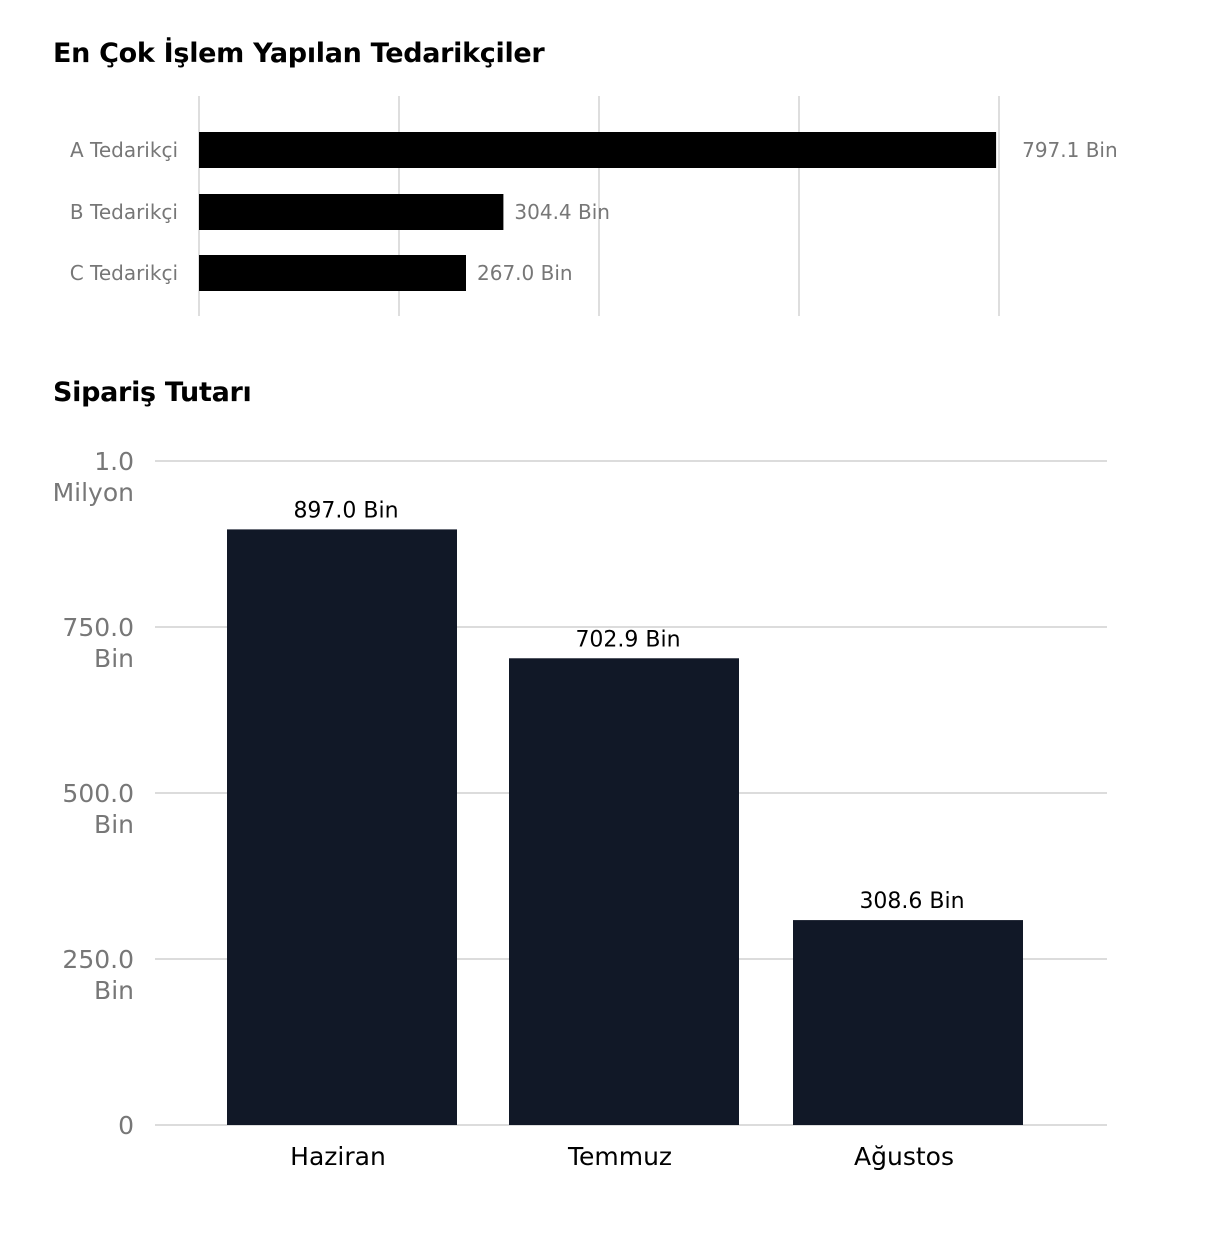 Image resolution: width=1210 pixels, height=1244 pixels. What do you see at coordinates (911, 901) in the screenshot?
I see `data-label: 308.6 Bin` at bounding box center [911, 901].